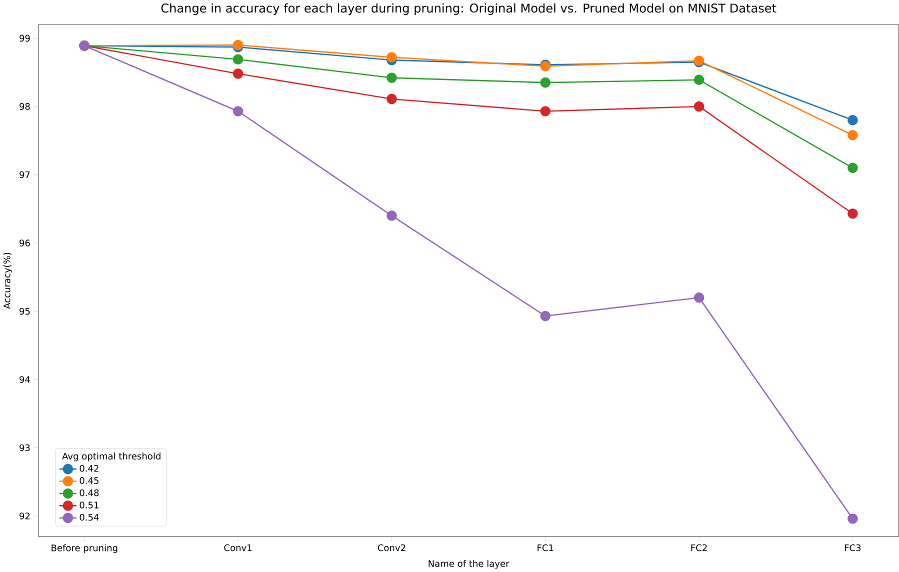 Image resolution: width=899 pixels, height=572 pixels. What do you see at coordinates (699, 548) in the screenshot?
I see `x-tick-label: FC2` at bounding box center [699, 548].